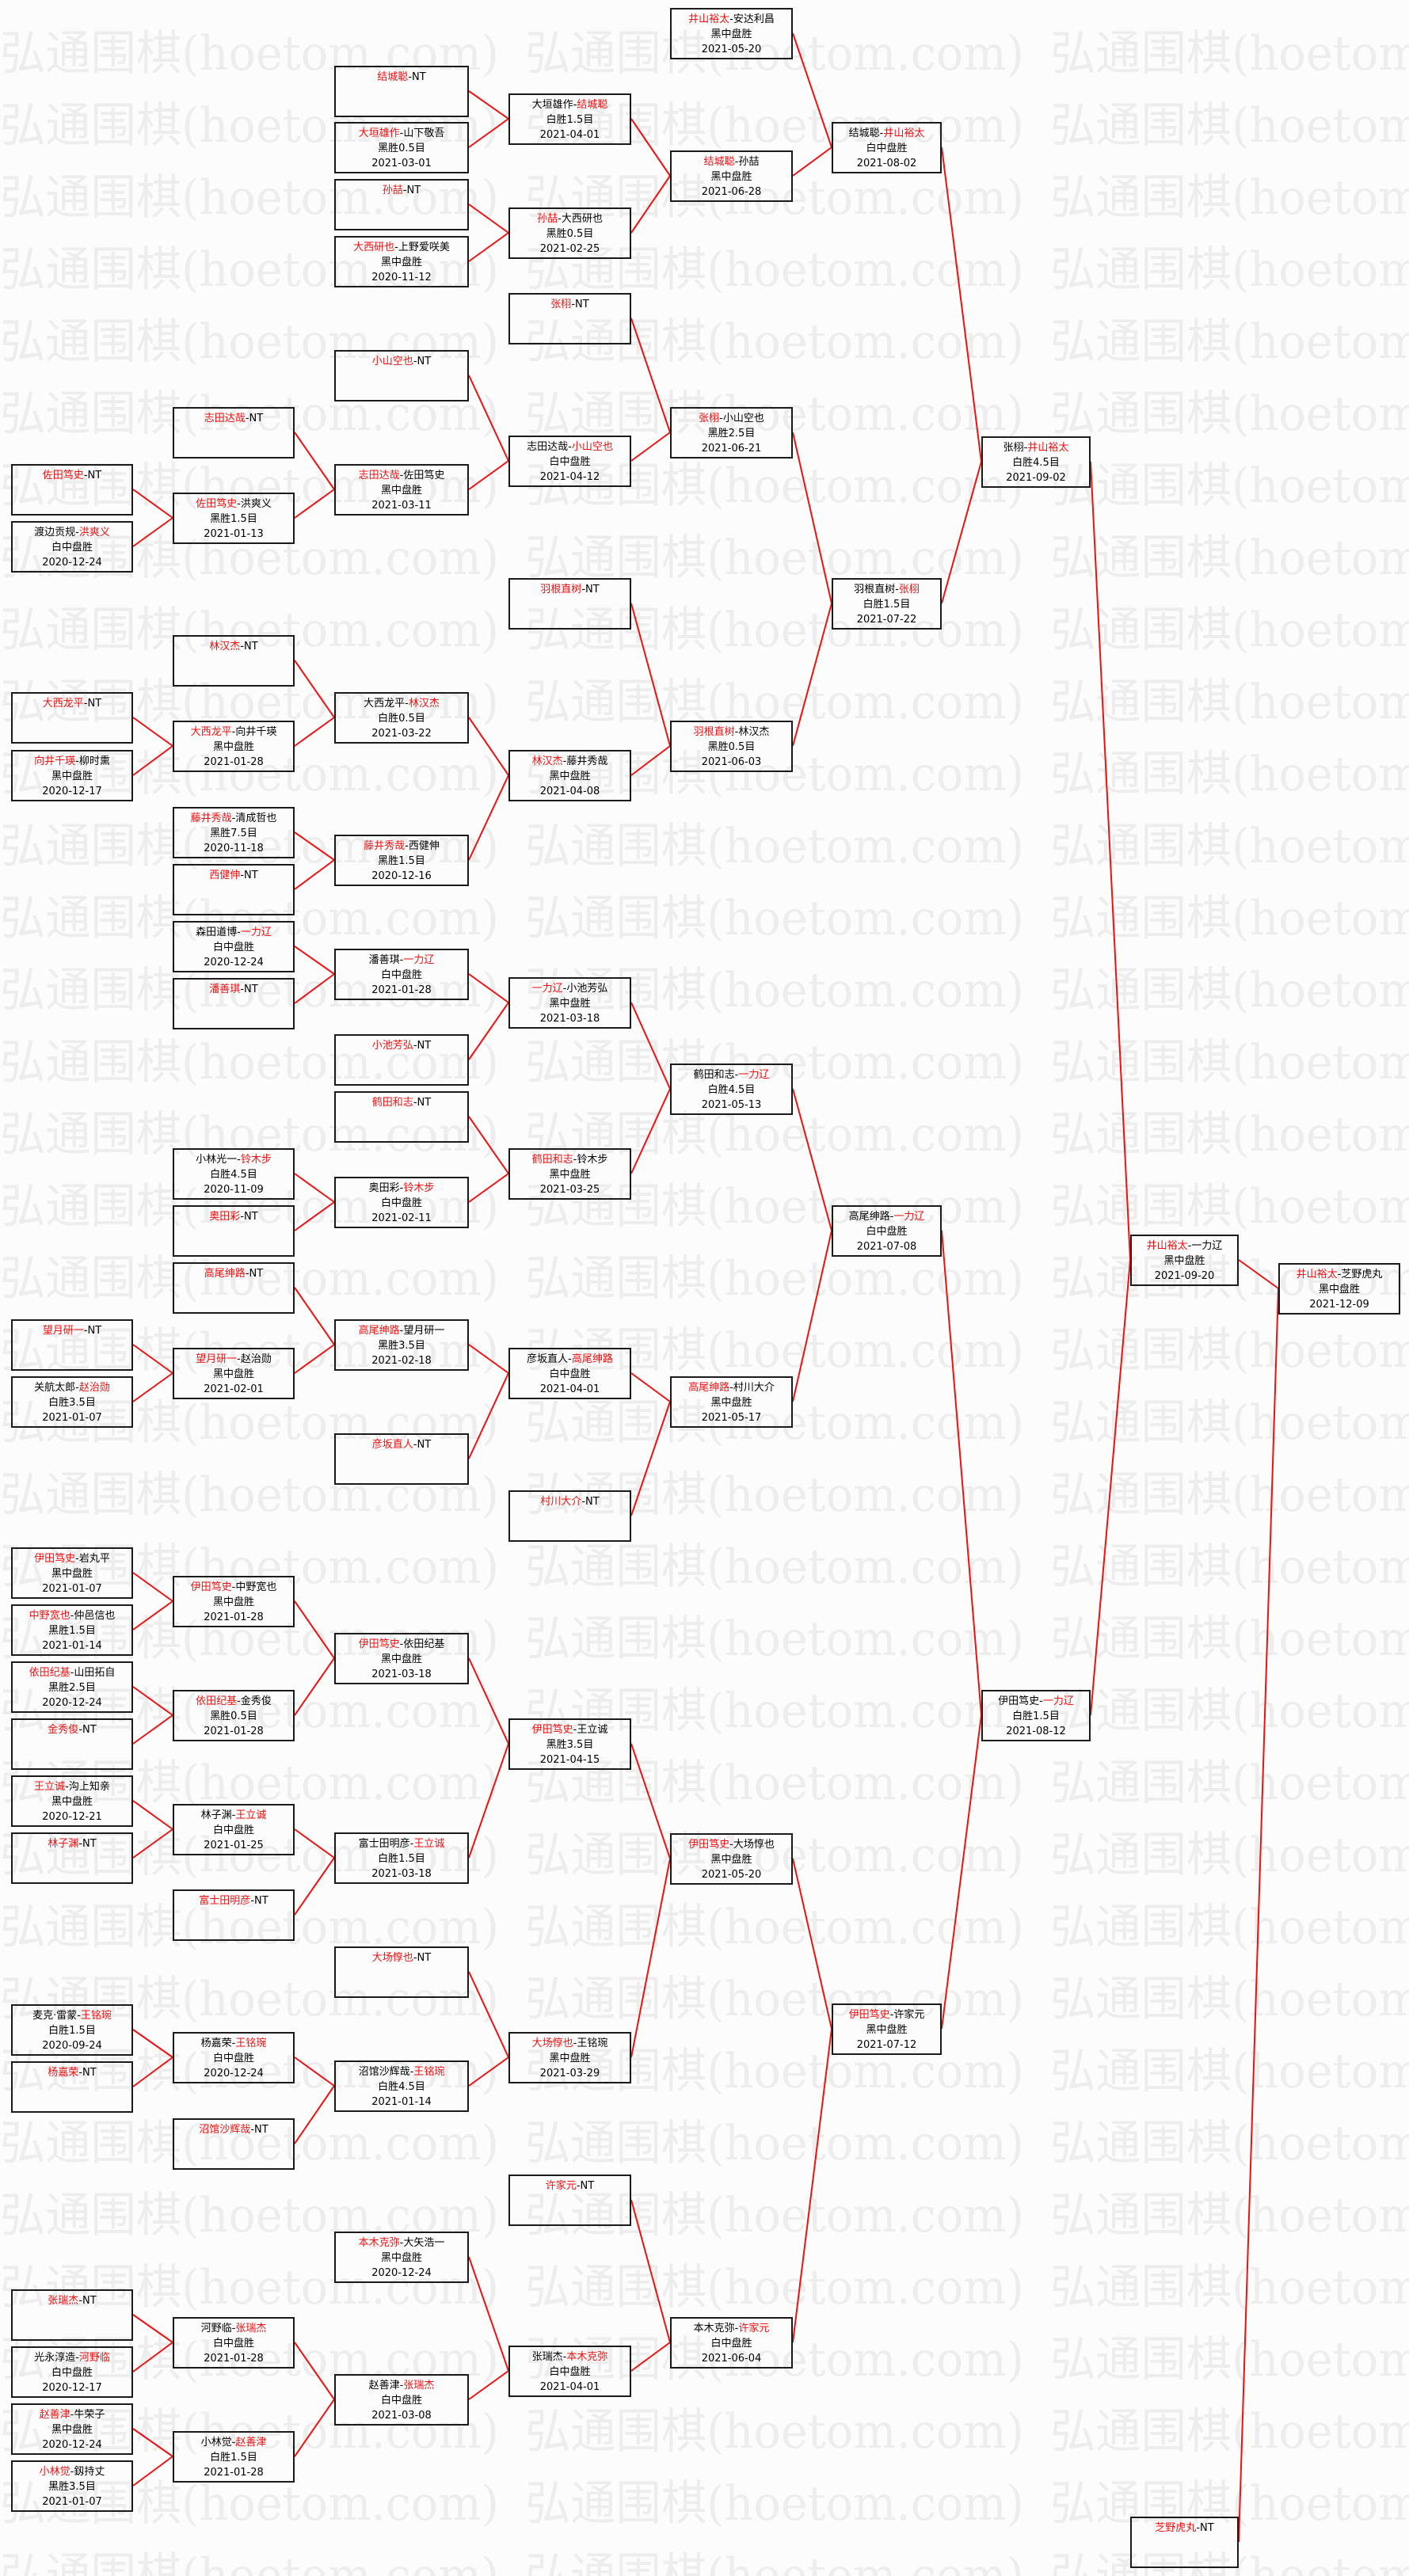 Image resolution: width=1409 pixels, height=2576 pixels. Describe the element at coordinates (72, 2030) in the screenshot. I see `match-box: 麦克·雷蒙-王铭琬 白胜1.5目 2020-09-24` at that location.